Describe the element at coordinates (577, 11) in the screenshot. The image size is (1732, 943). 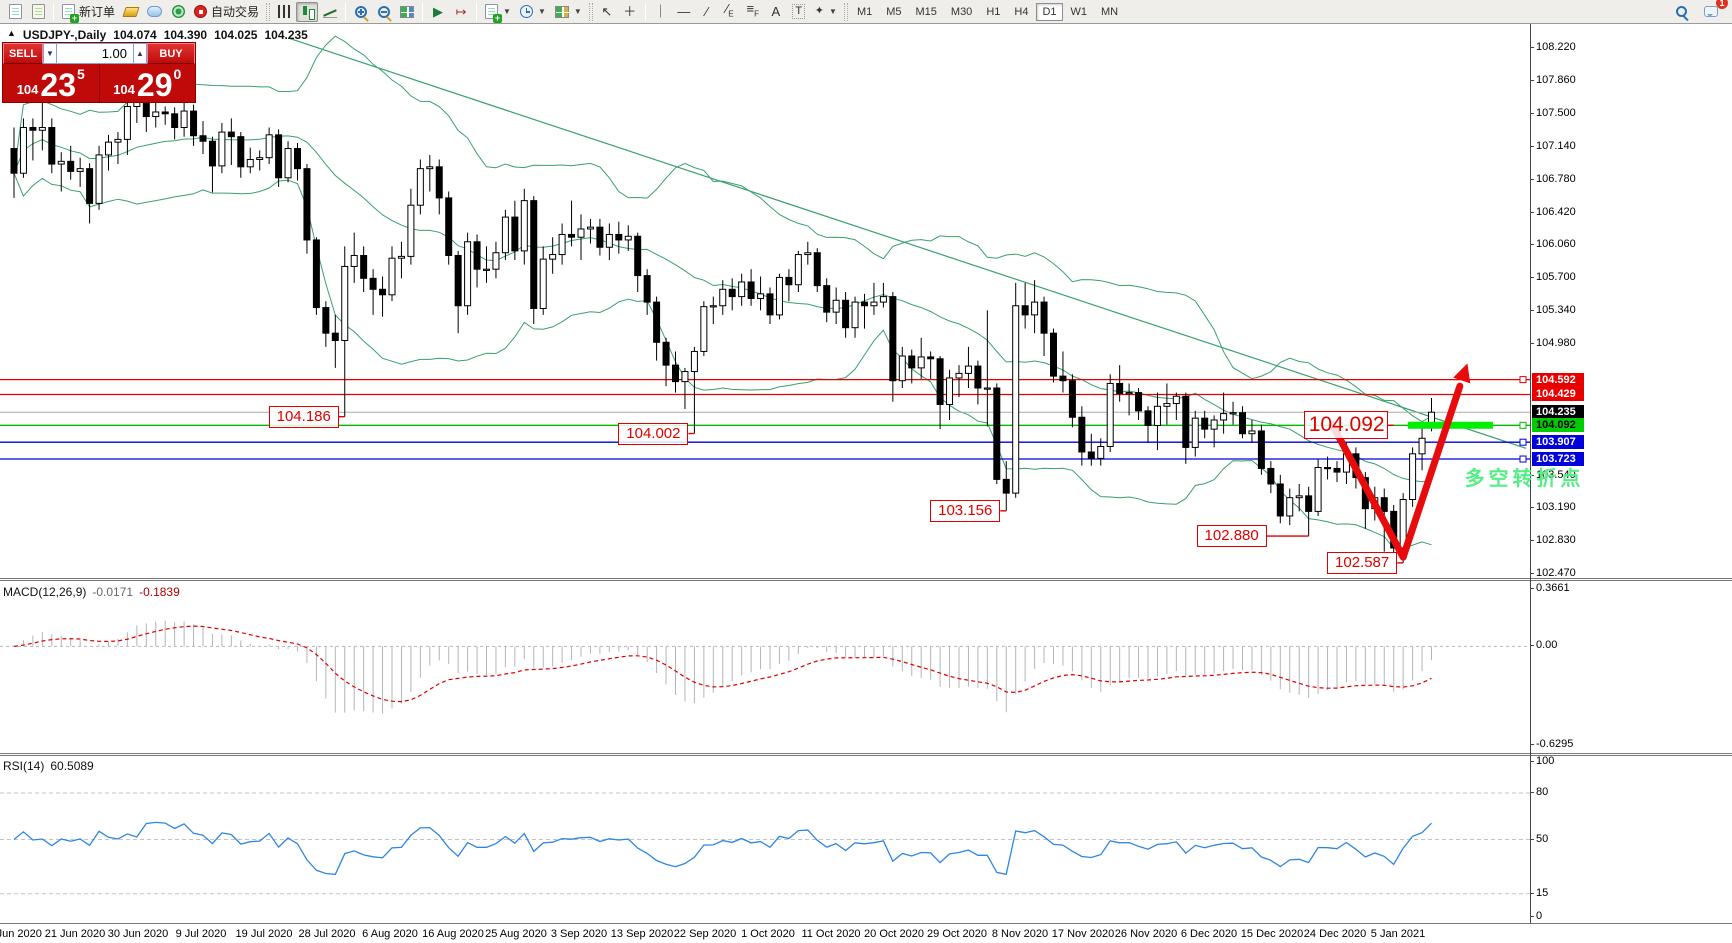
I see `dropdown-arrow-icon: ▼` at that location.